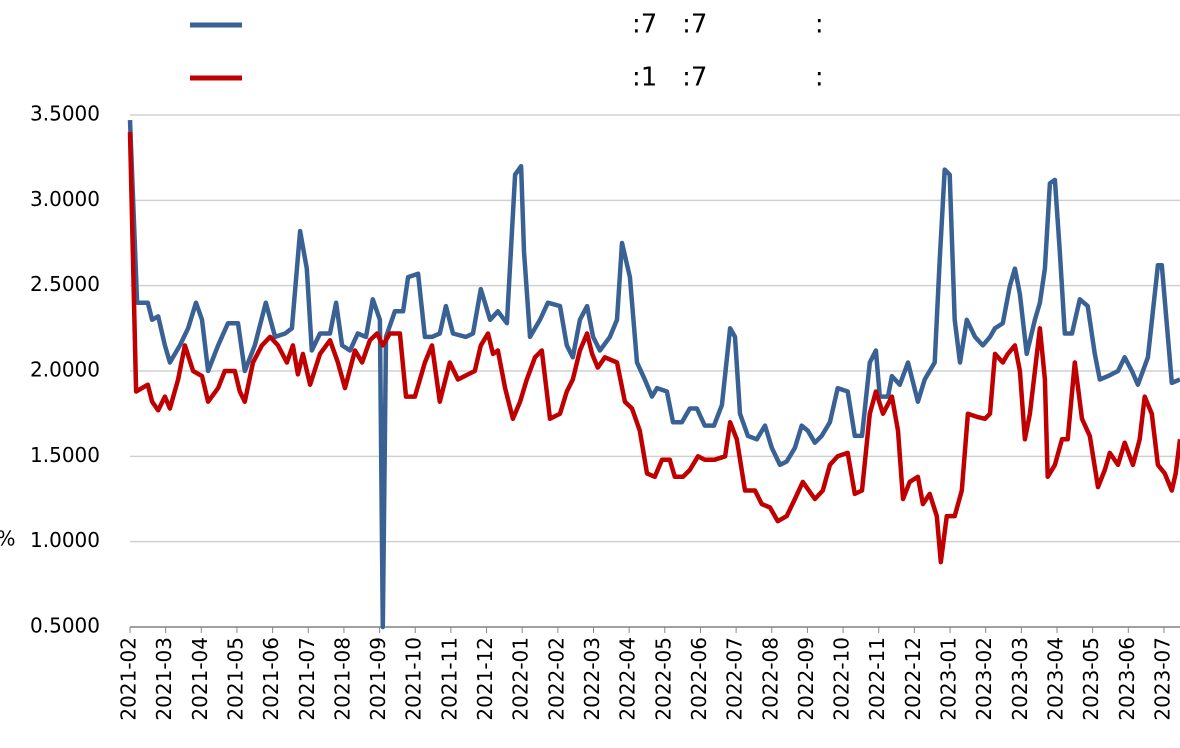 The image size is (1180, 748). Describe the element at coordinates (200, 679) in the screenshot. I see `x-tick-label: 2021-04` at that location.